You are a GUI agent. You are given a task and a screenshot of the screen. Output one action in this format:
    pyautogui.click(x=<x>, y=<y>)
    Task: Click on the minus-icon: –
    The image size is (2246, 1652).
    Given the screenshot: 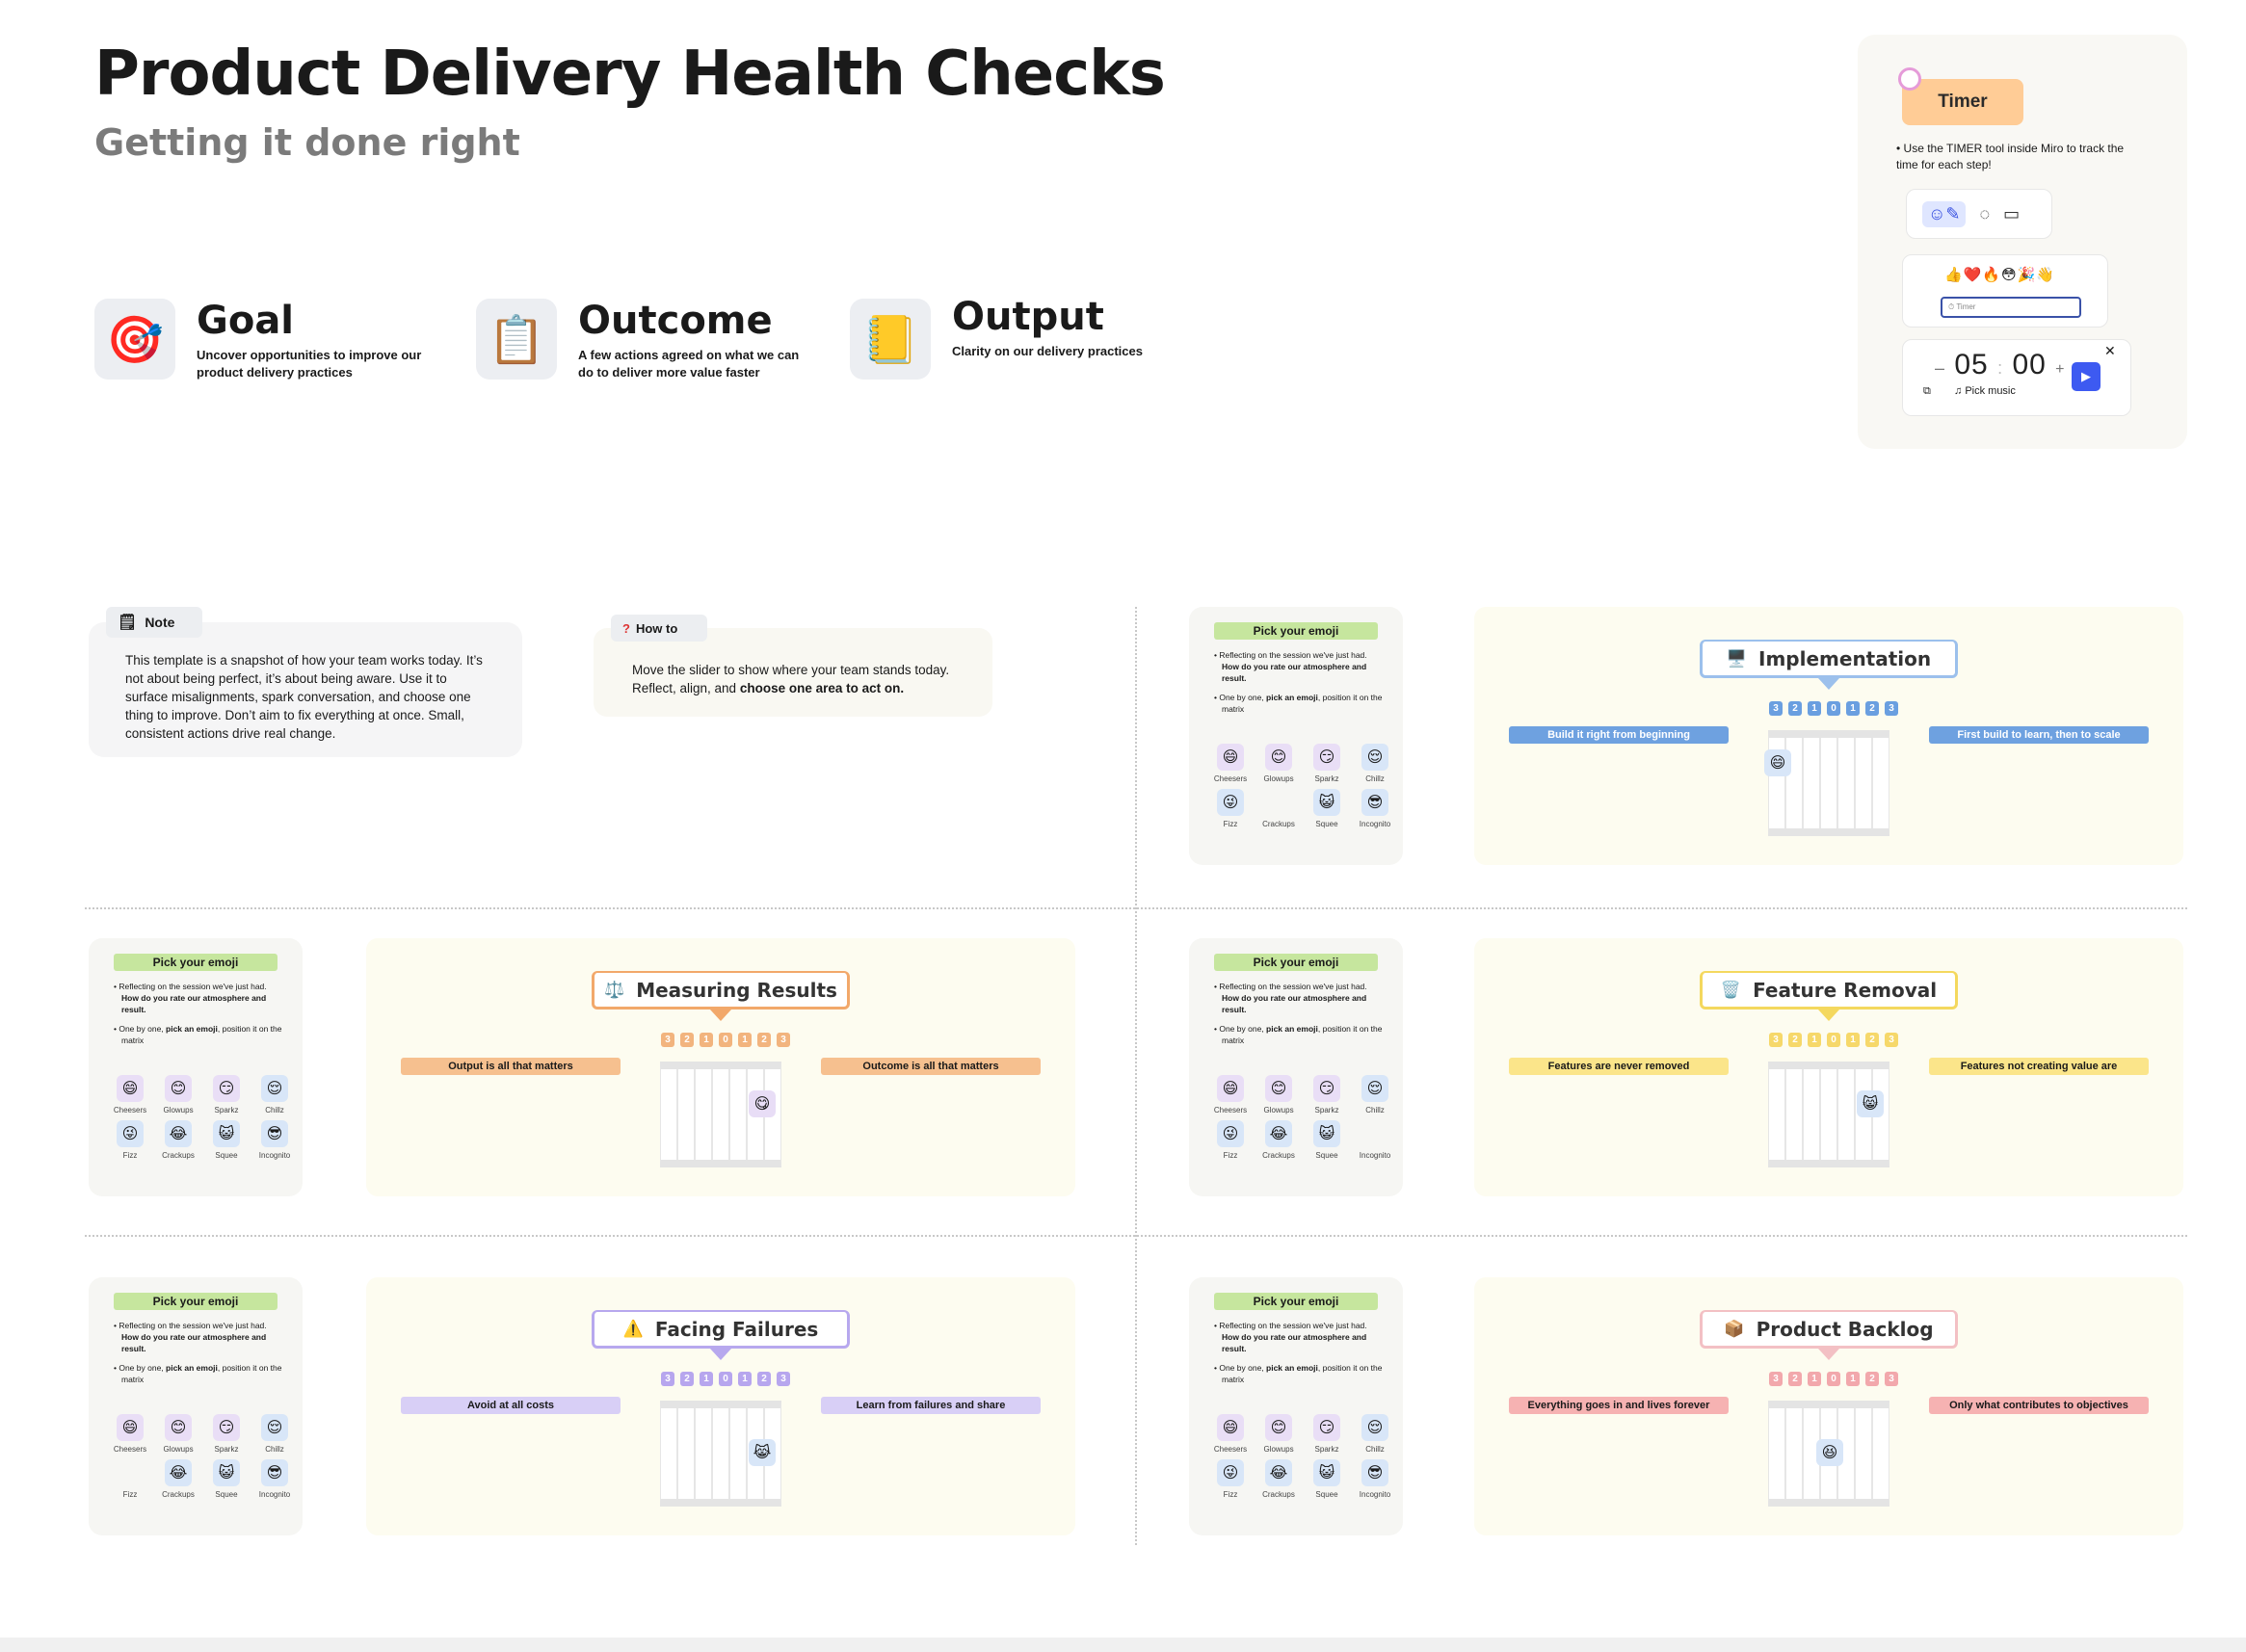 What is the action you would take?
    pyautogui.click(x=1940, y=368)
    